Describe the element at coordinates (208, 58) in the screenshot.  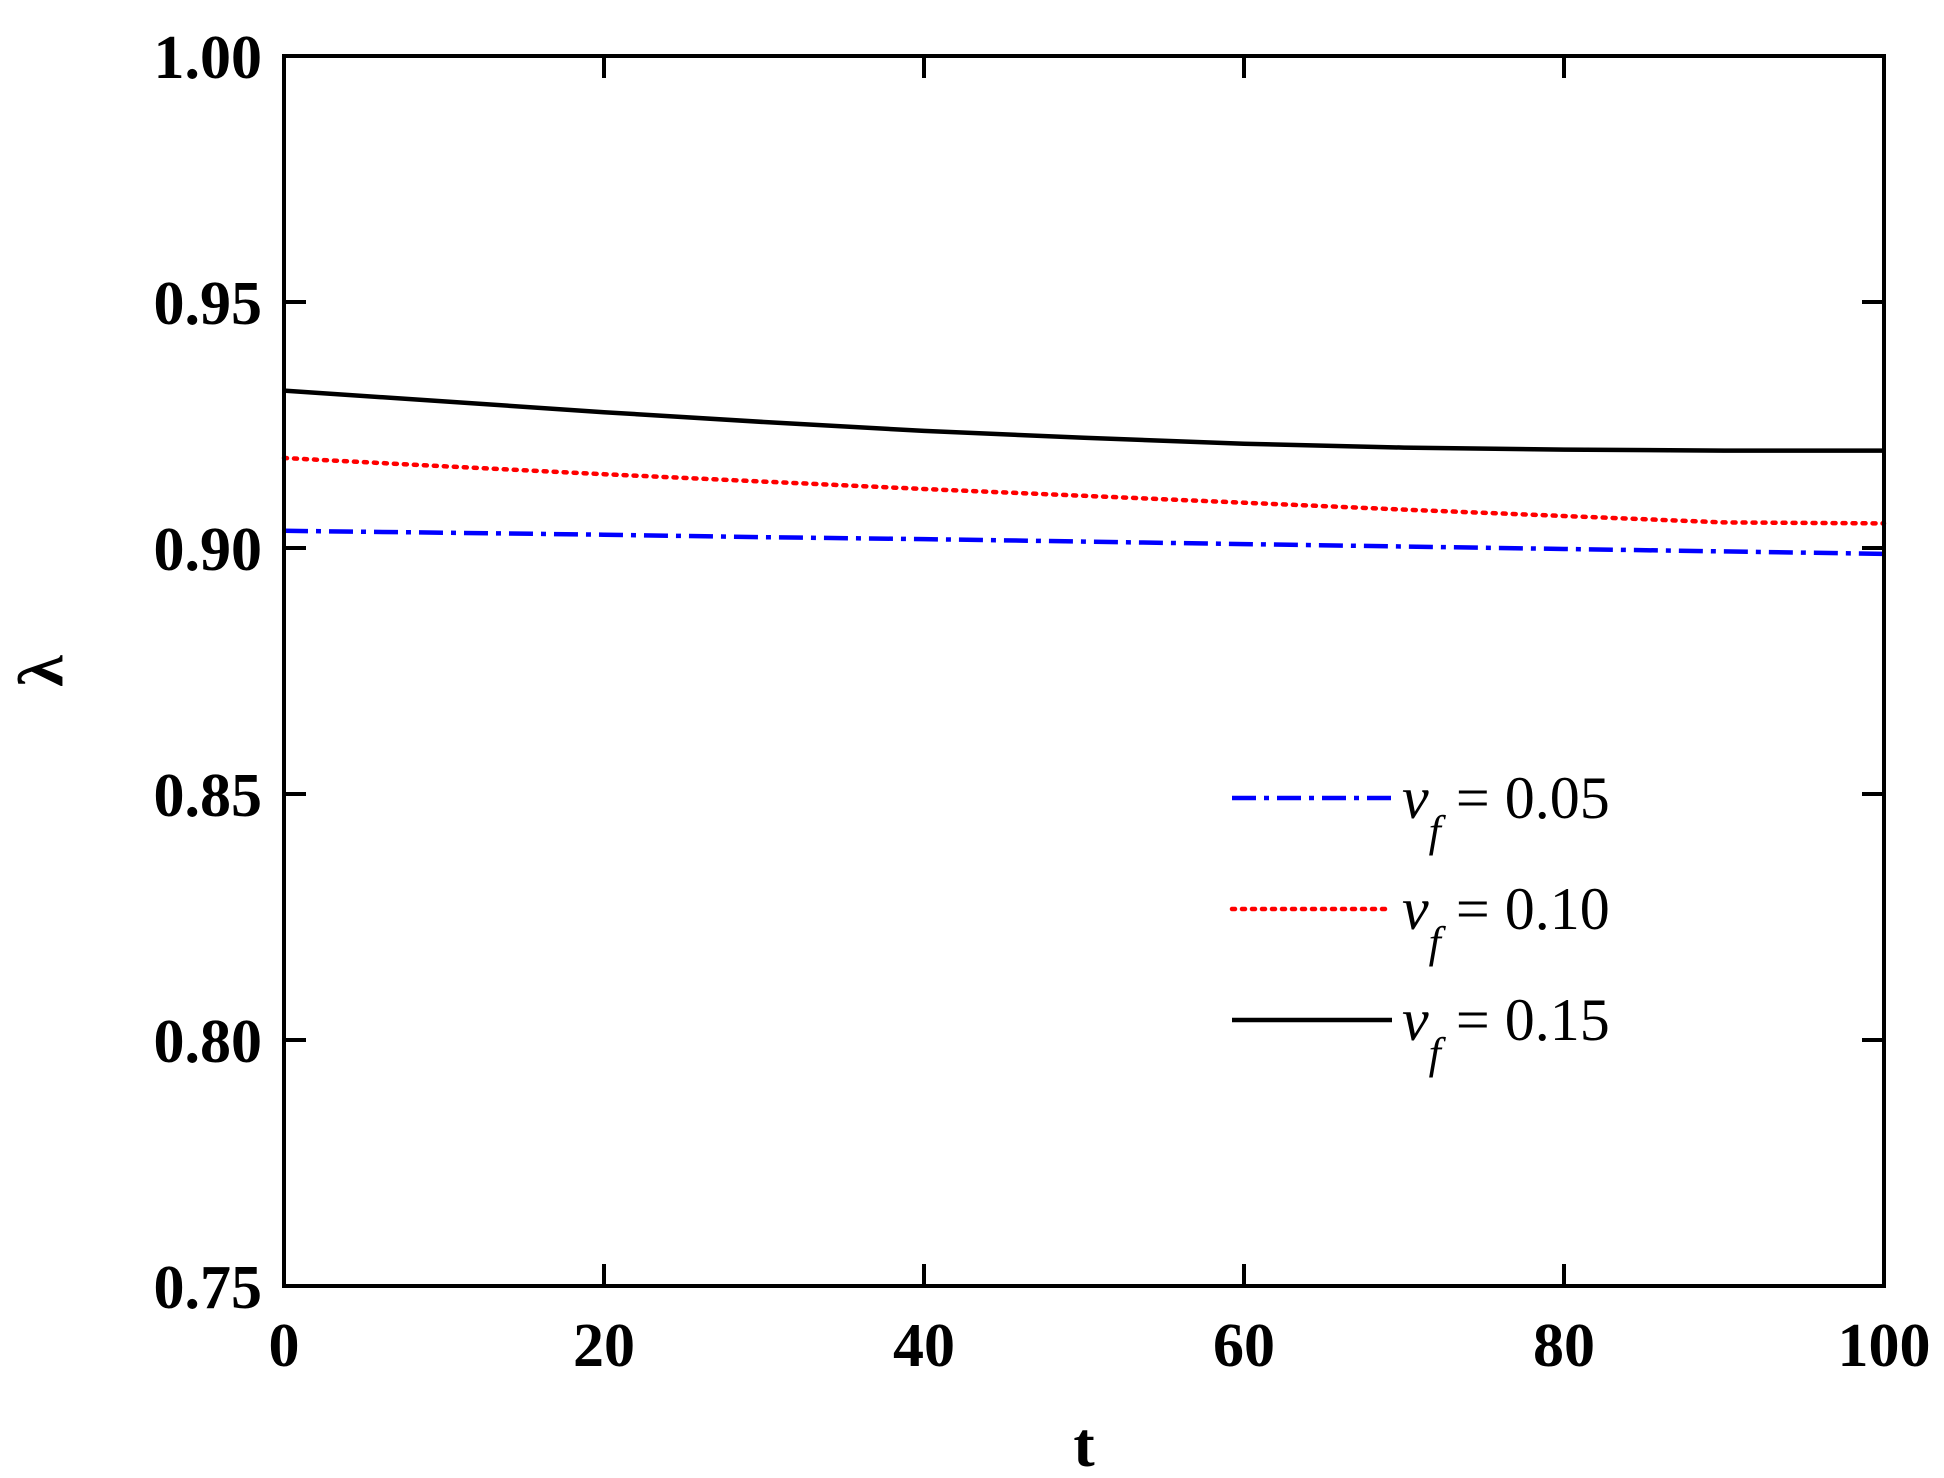
I see `y-tick-label: 1.00` at that location.